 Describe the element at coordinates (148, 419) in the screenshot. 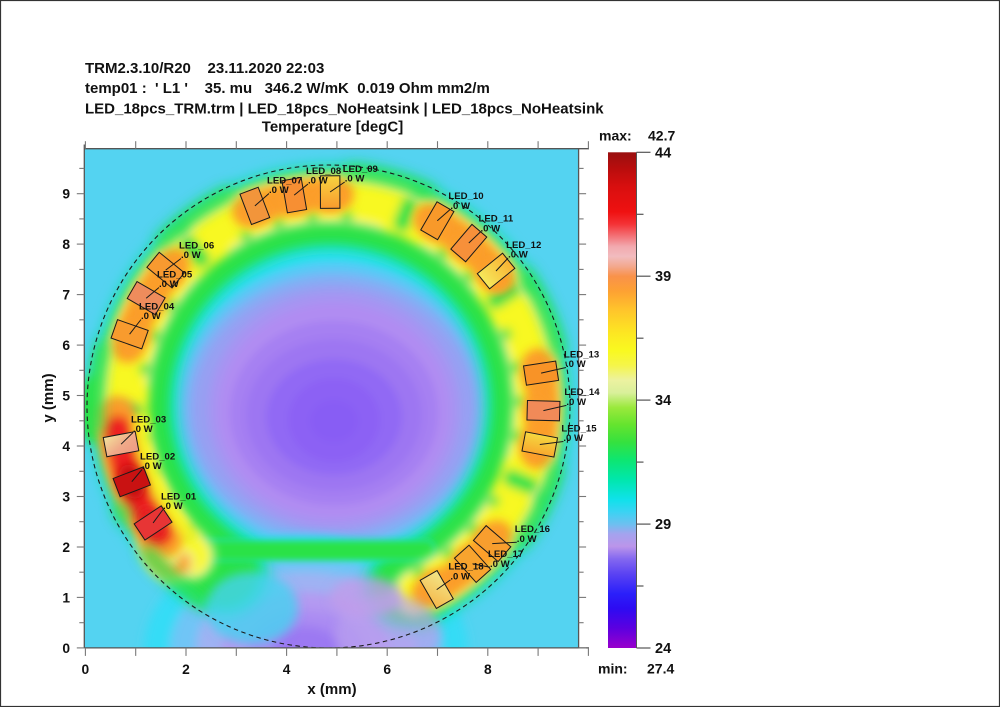

I see `svg-text: LED_03` at that location.